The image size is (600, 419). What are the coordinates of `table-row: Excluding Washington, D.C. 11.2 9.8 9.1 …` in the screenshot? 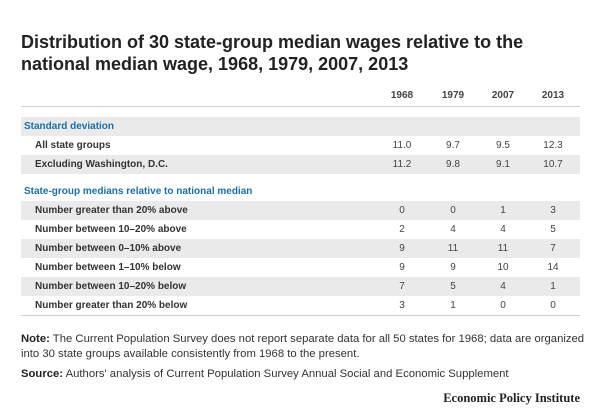 It's located at (300, 164).